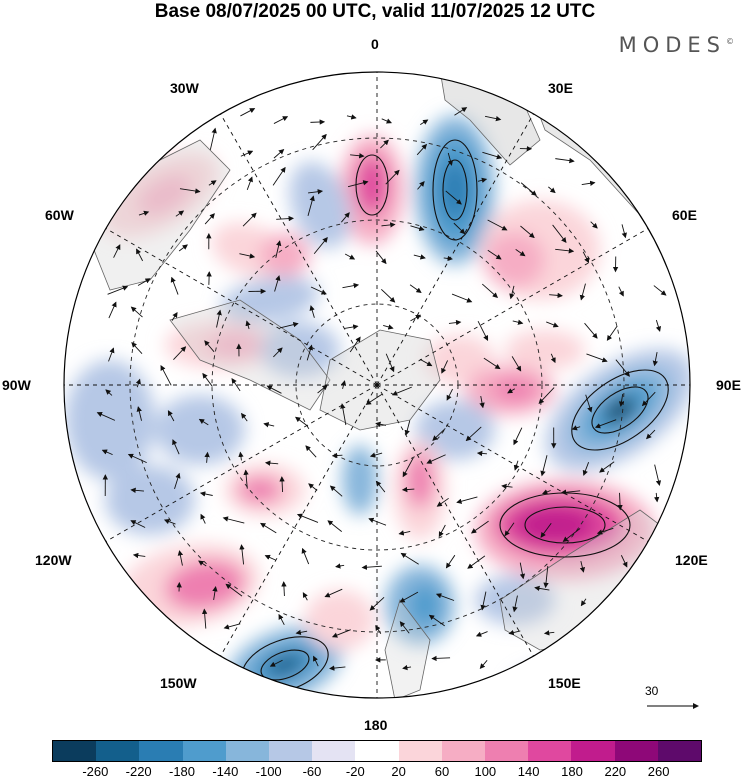  What do you see at coordinates (684, 215) in the screenshot?
I see `lon-label-60e: 60E` at bounding box center [684, 215].